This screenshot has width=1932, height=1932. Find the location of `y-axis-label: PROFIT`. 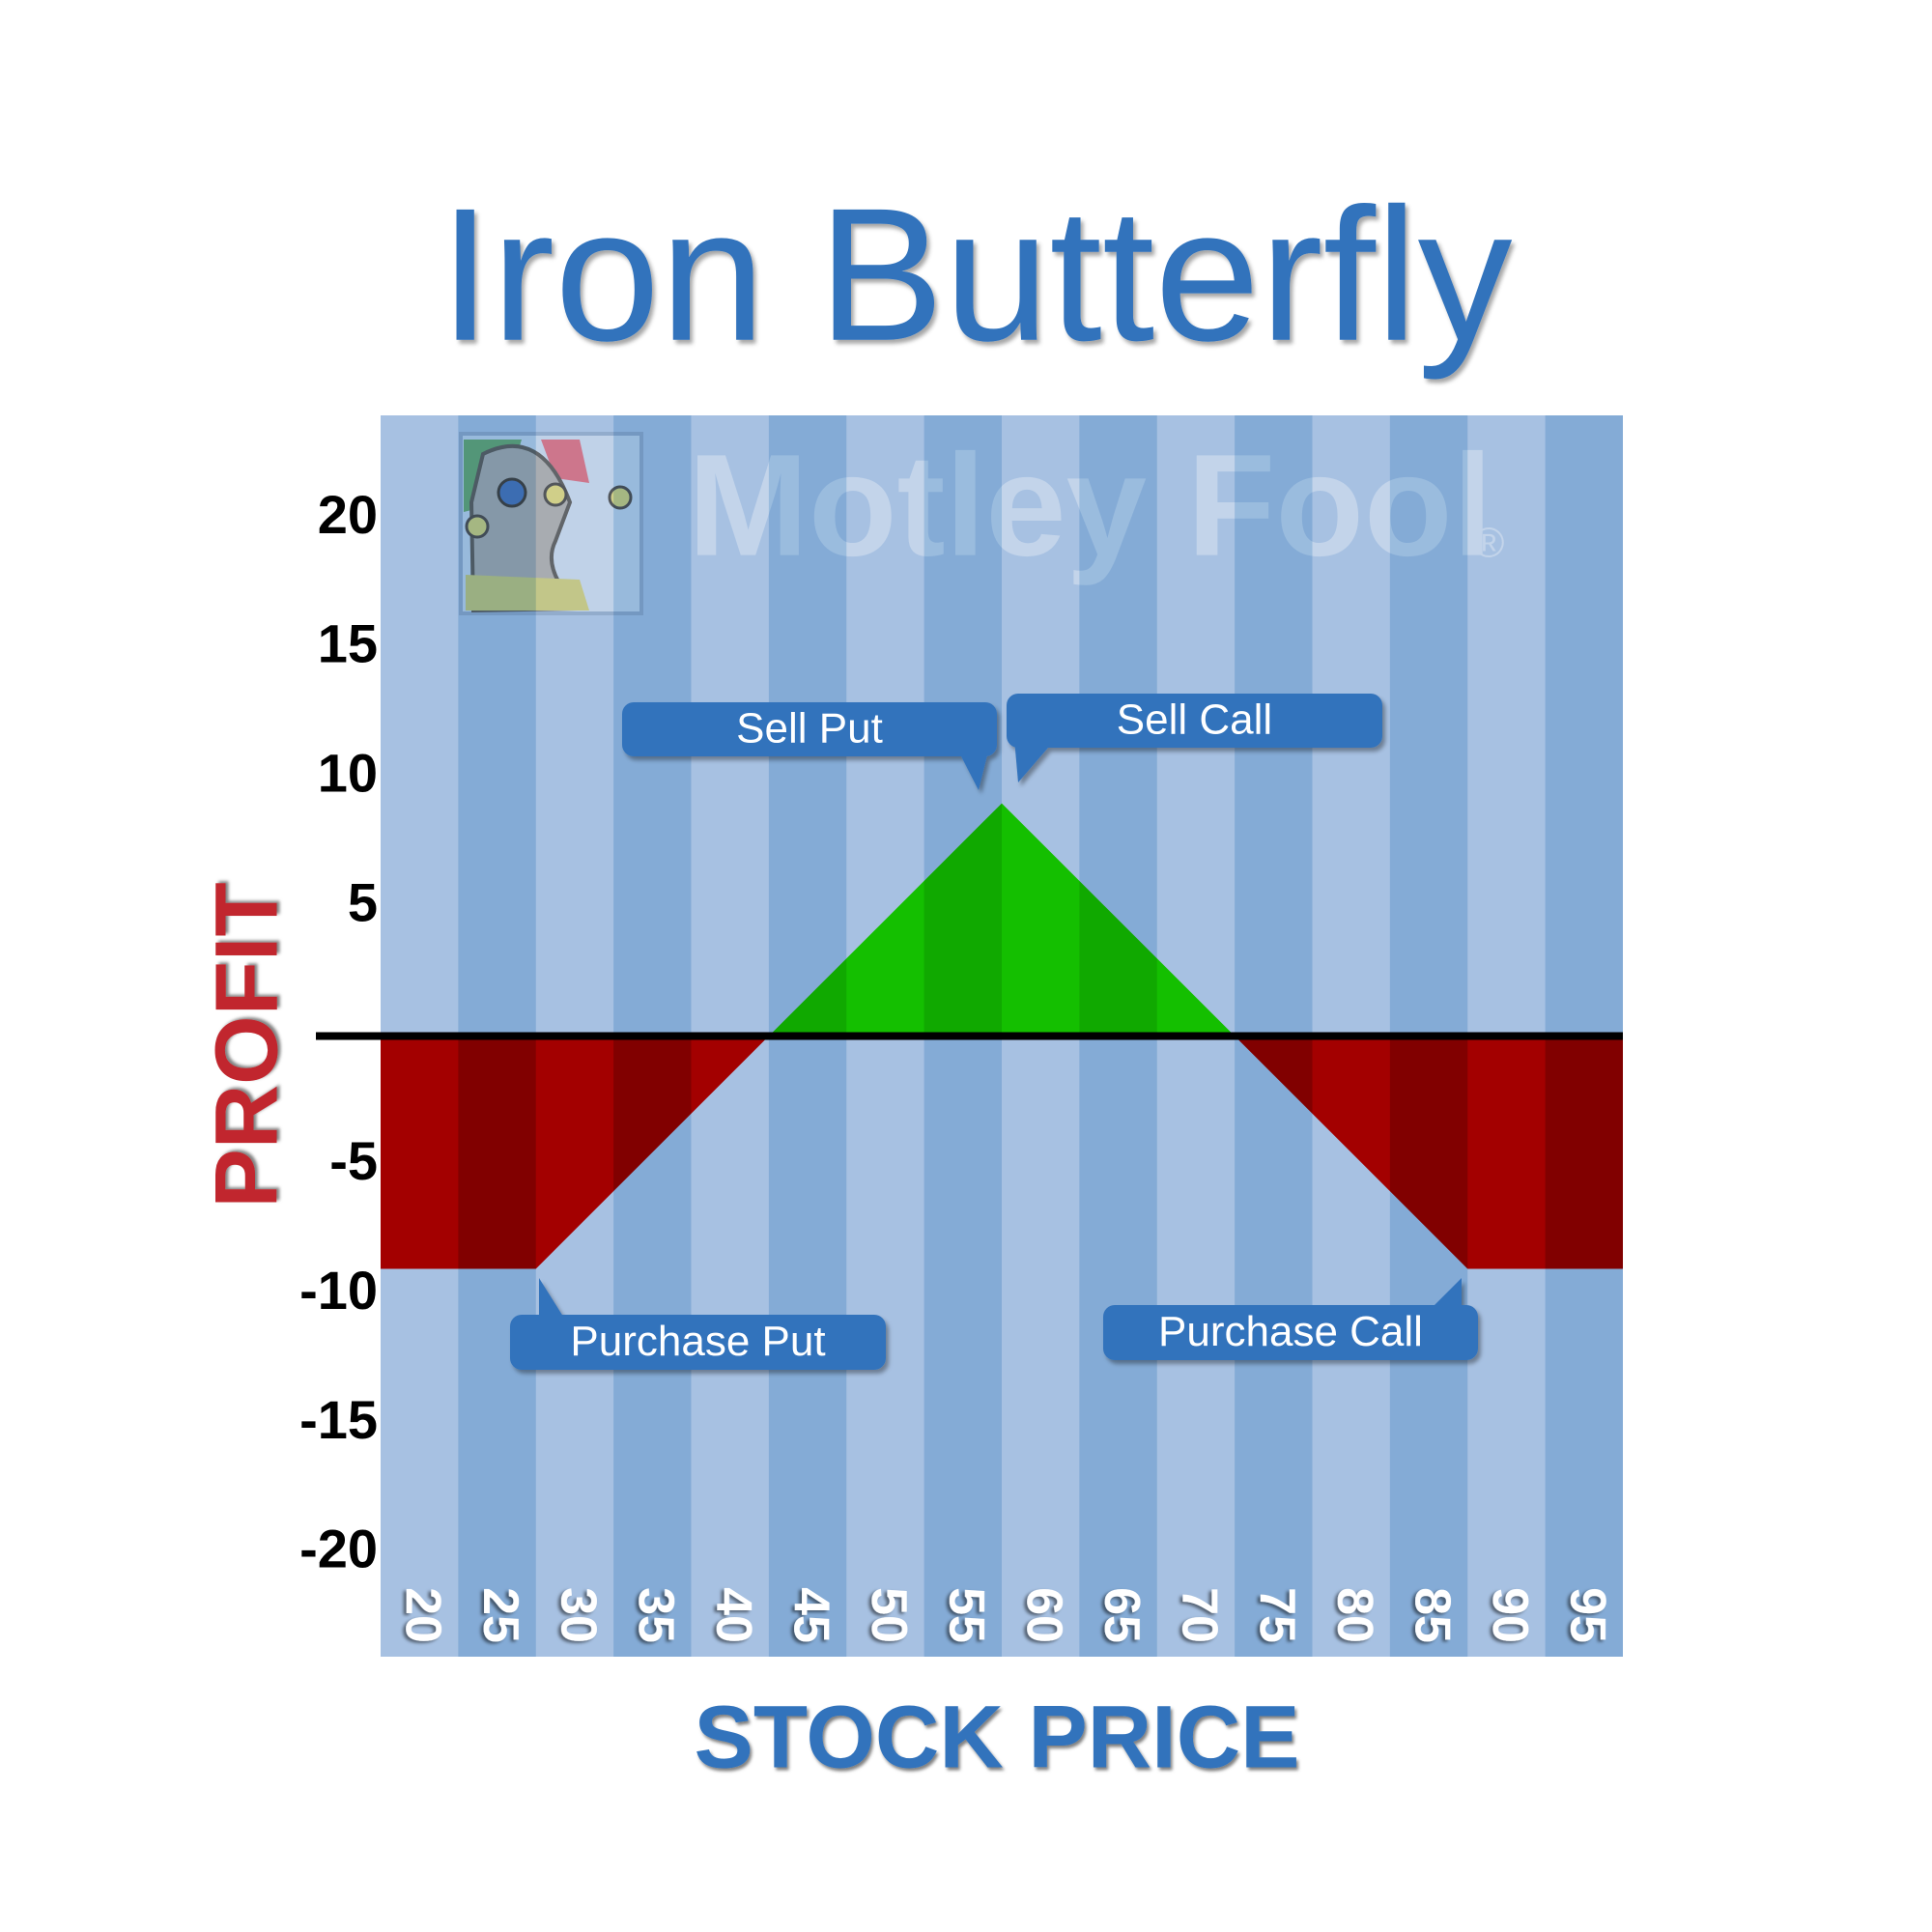

y-axis-label: PROFIT is located at coordinates (246, 1045).